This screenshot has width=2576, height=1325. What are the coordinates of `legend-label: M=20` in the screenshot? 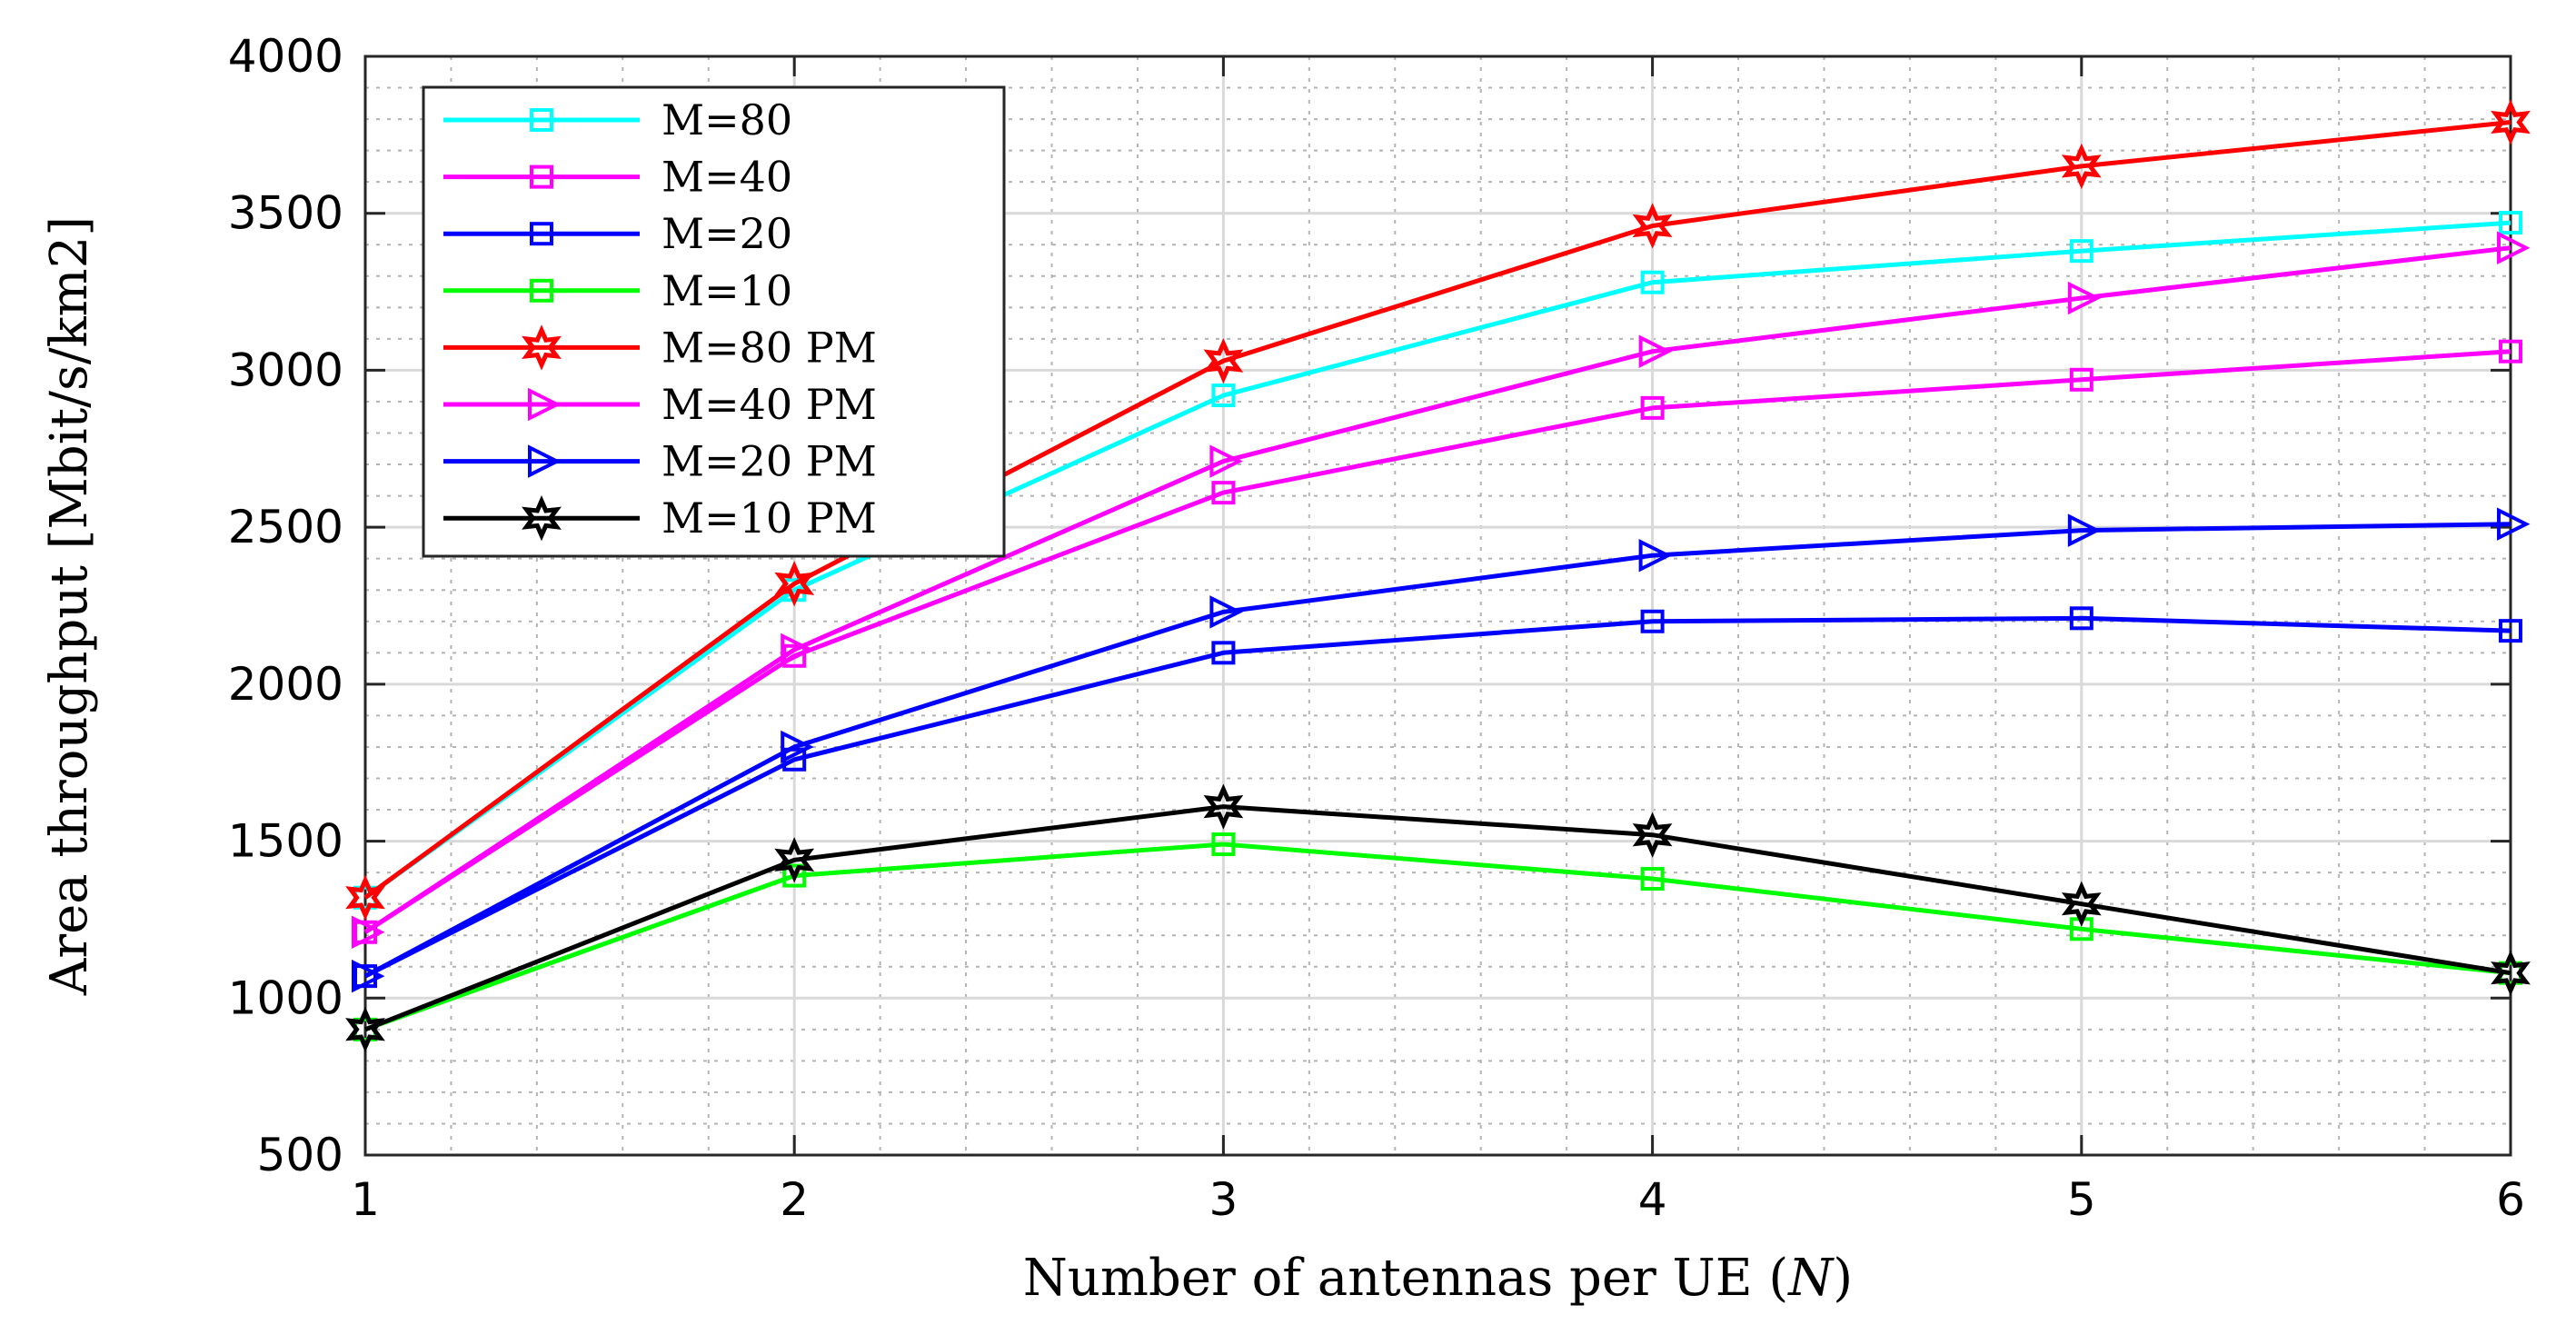 It's located at (726, 234).